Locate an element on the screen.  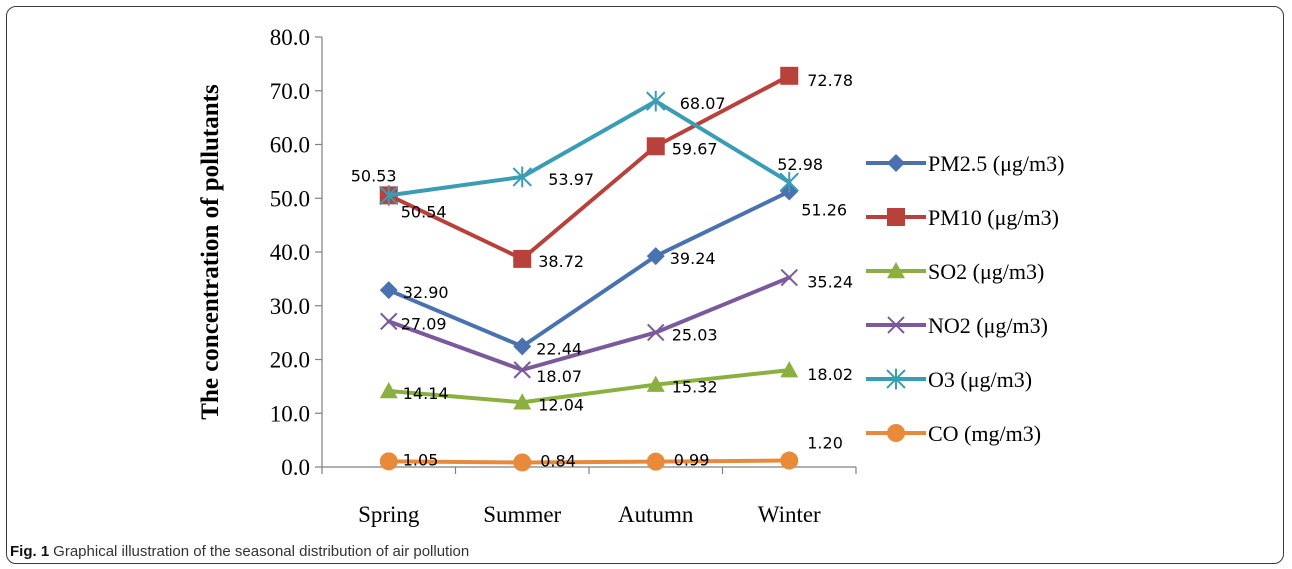
legend-entry: O3 (μg/m3) is located at coordinates (949, 379).